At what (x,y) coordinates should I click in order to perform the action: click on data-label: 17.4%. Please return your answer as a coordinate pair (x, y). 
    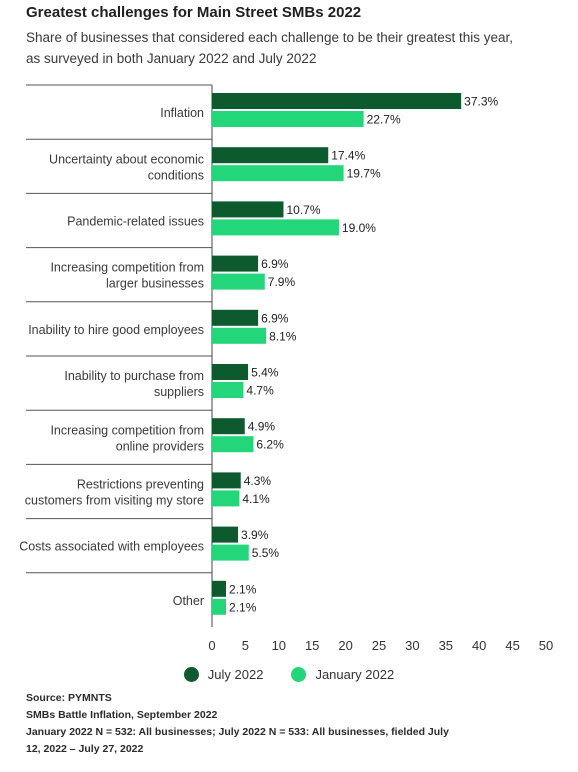
    Looking at the image, I should click on (348, 156).